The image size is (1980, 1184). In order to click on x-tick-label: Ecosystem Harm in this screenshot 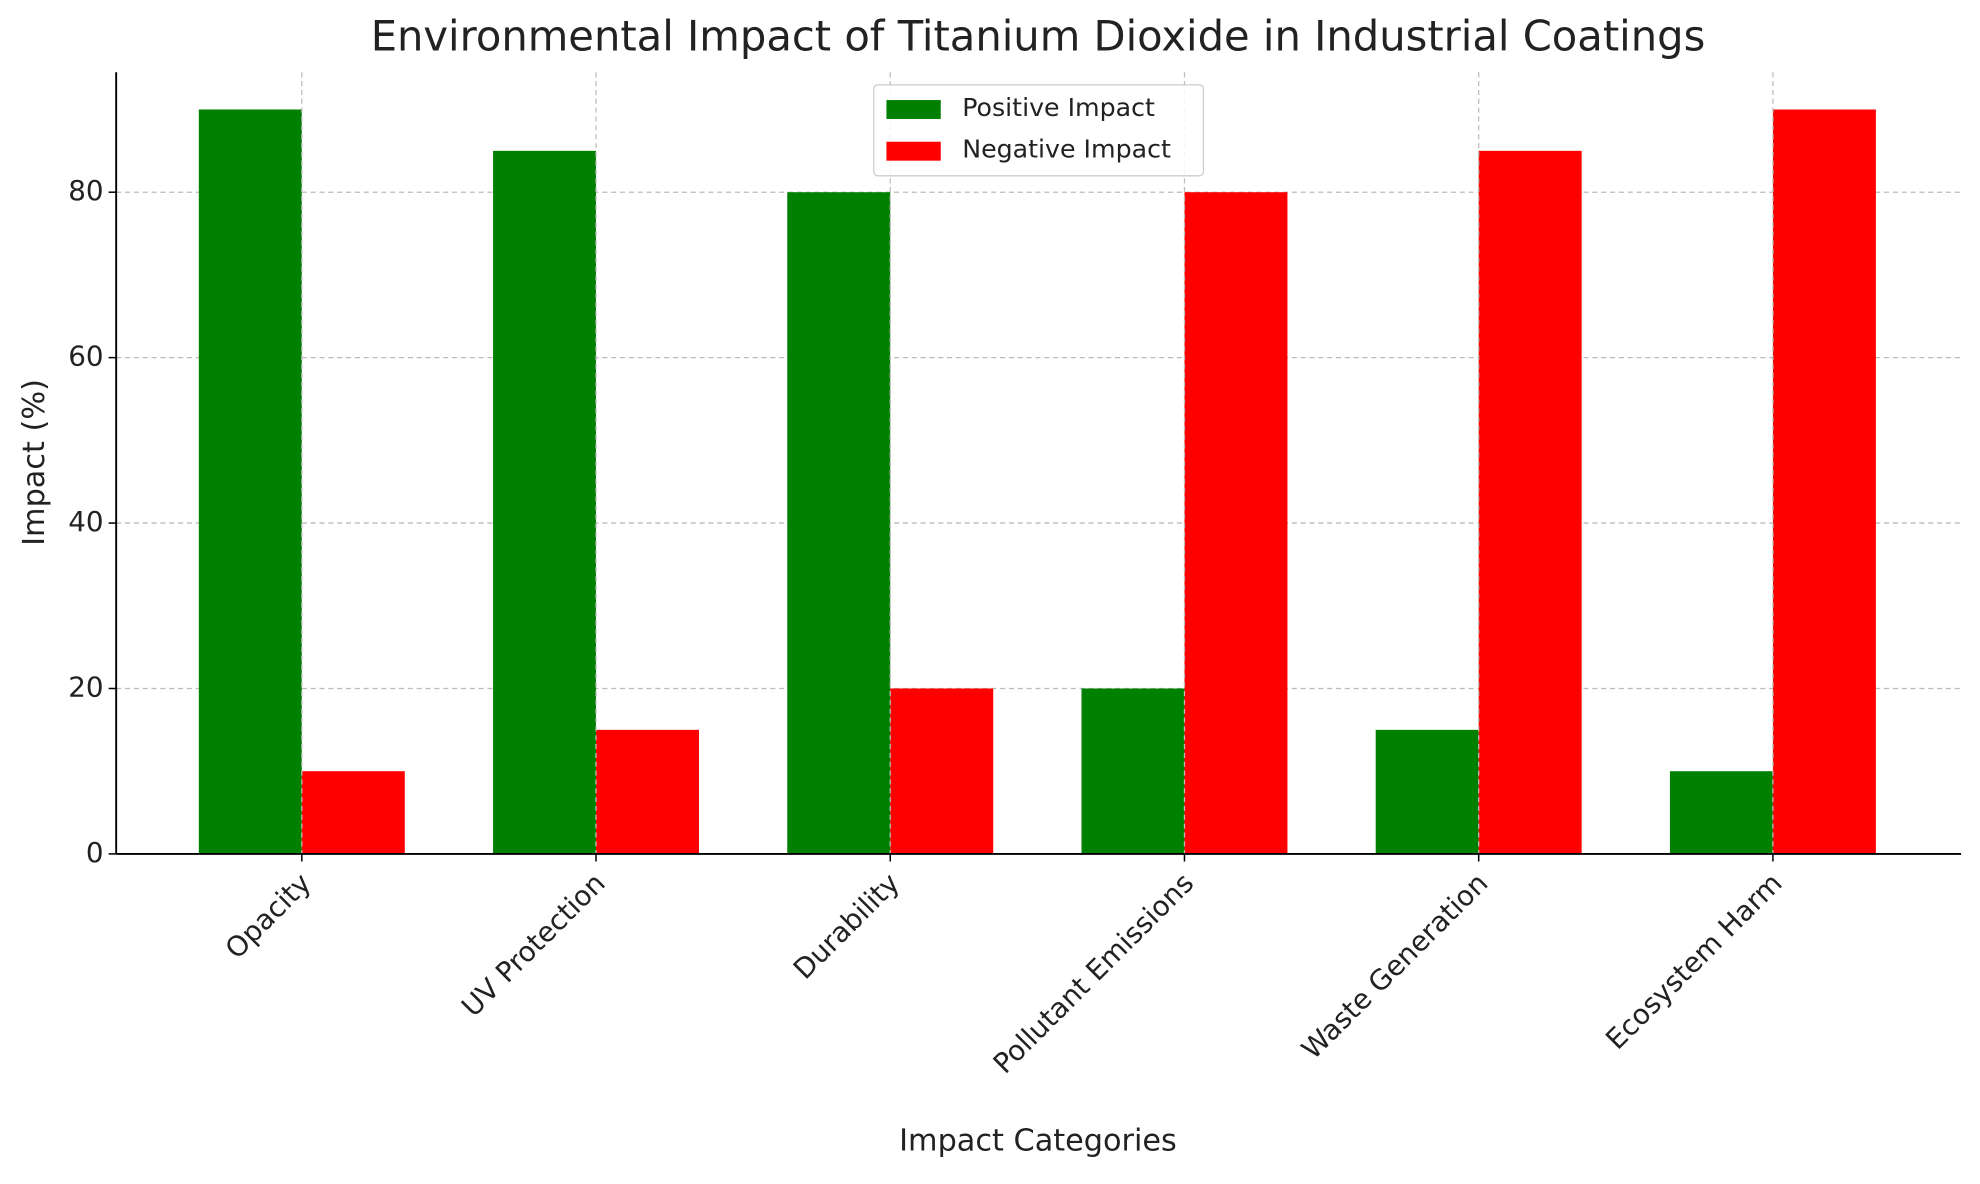, I will do `click(1693, 960)`.